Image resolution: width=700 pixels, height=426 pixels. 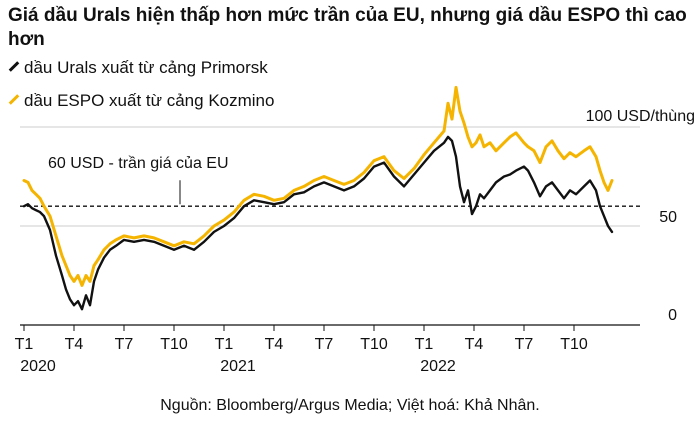 I want to click on y-tick-label-0: 0, so click(x=672, y=315).